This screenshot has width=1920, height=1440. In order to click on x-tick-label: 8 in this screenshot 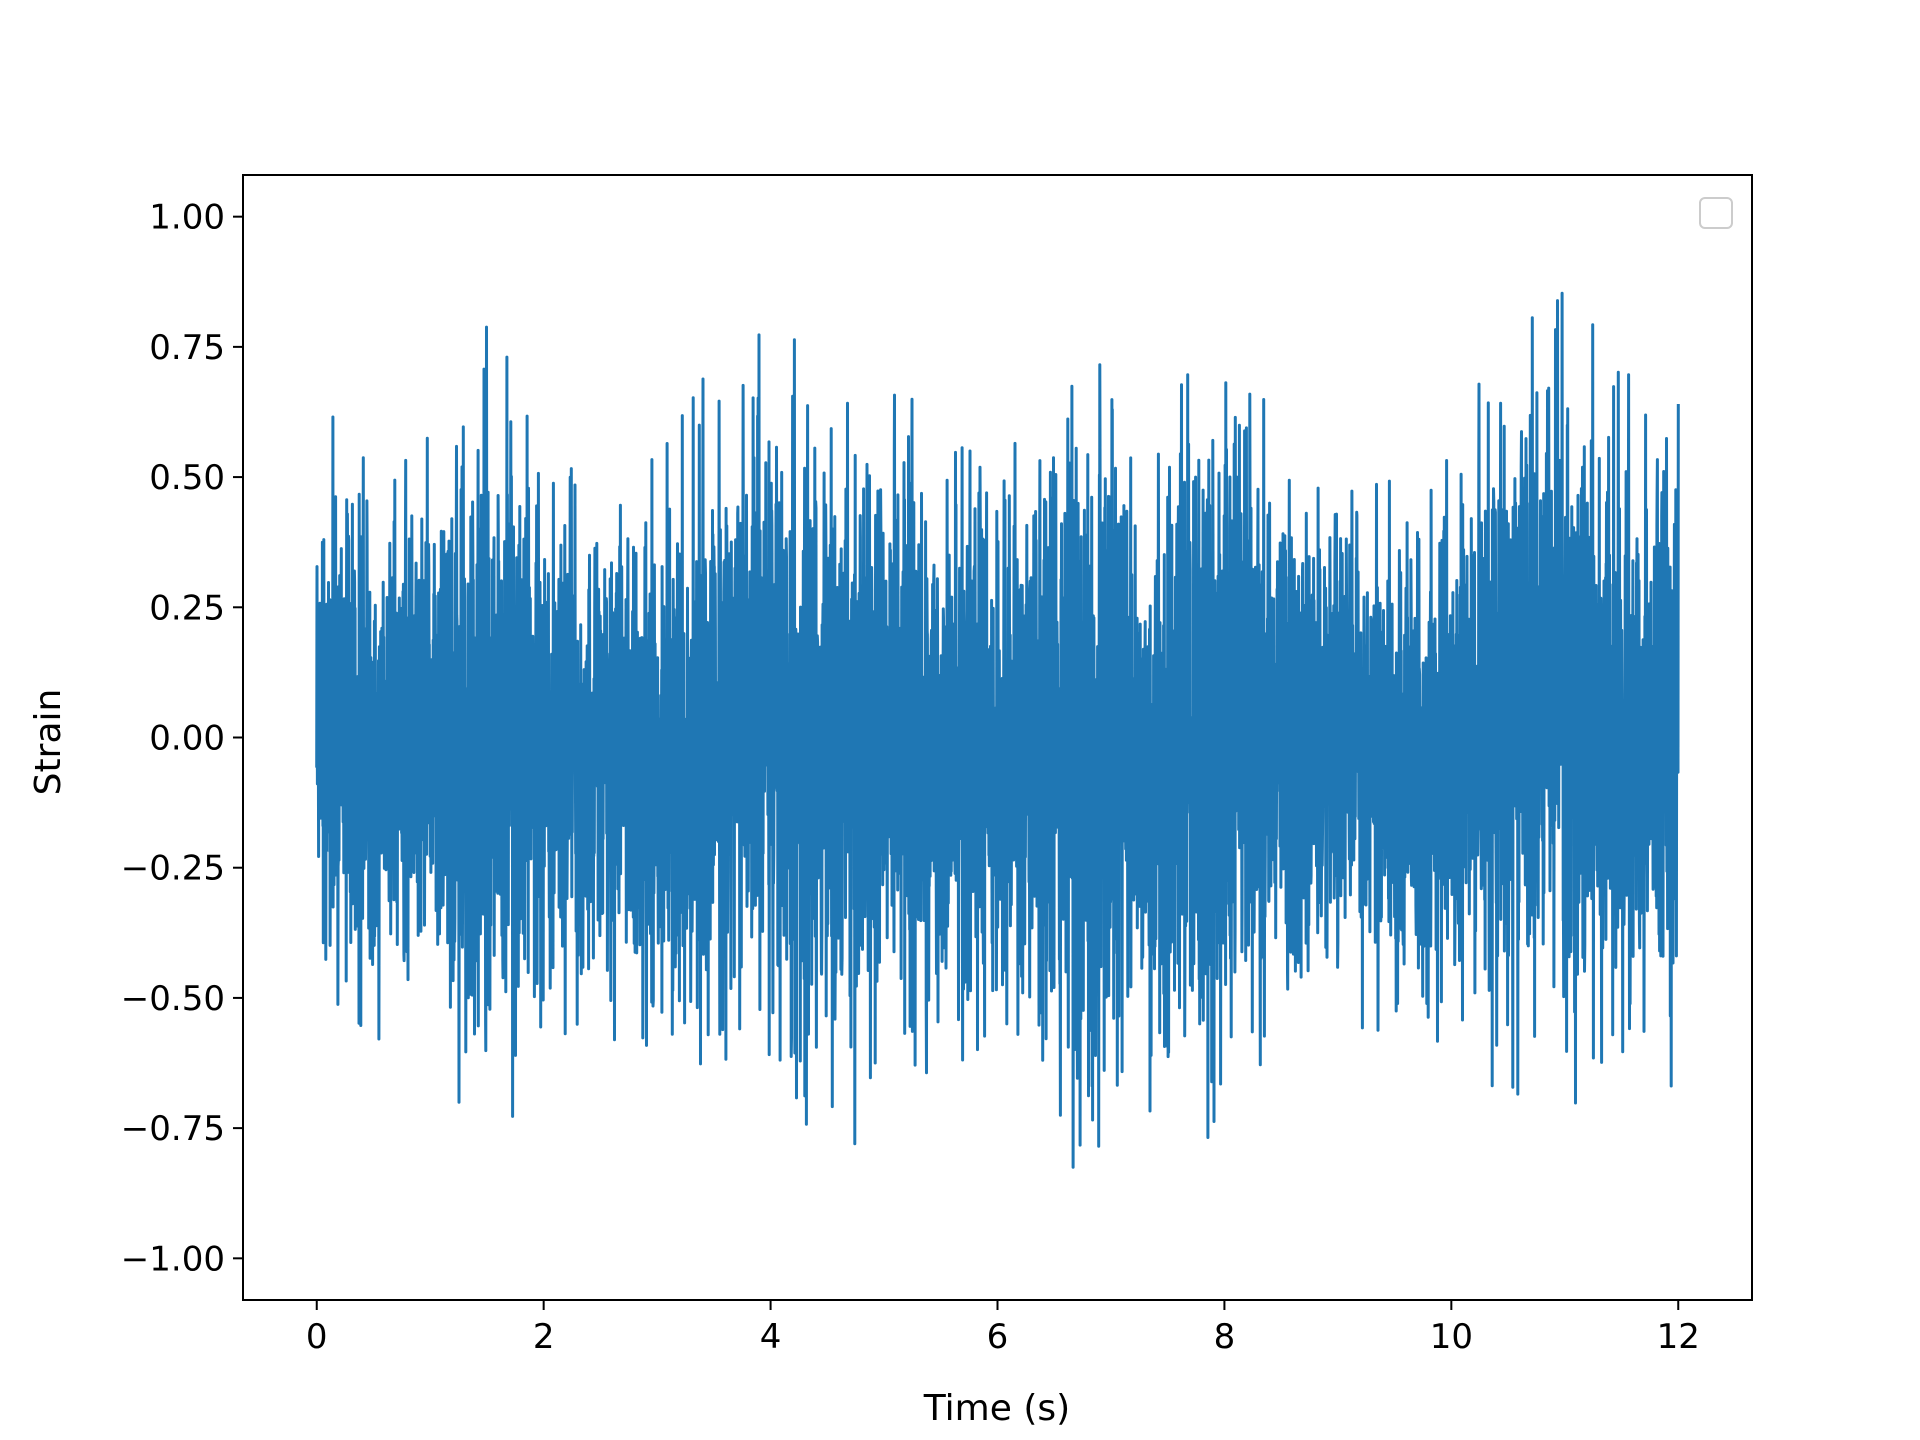, I will do `click(1225, 1337)`.